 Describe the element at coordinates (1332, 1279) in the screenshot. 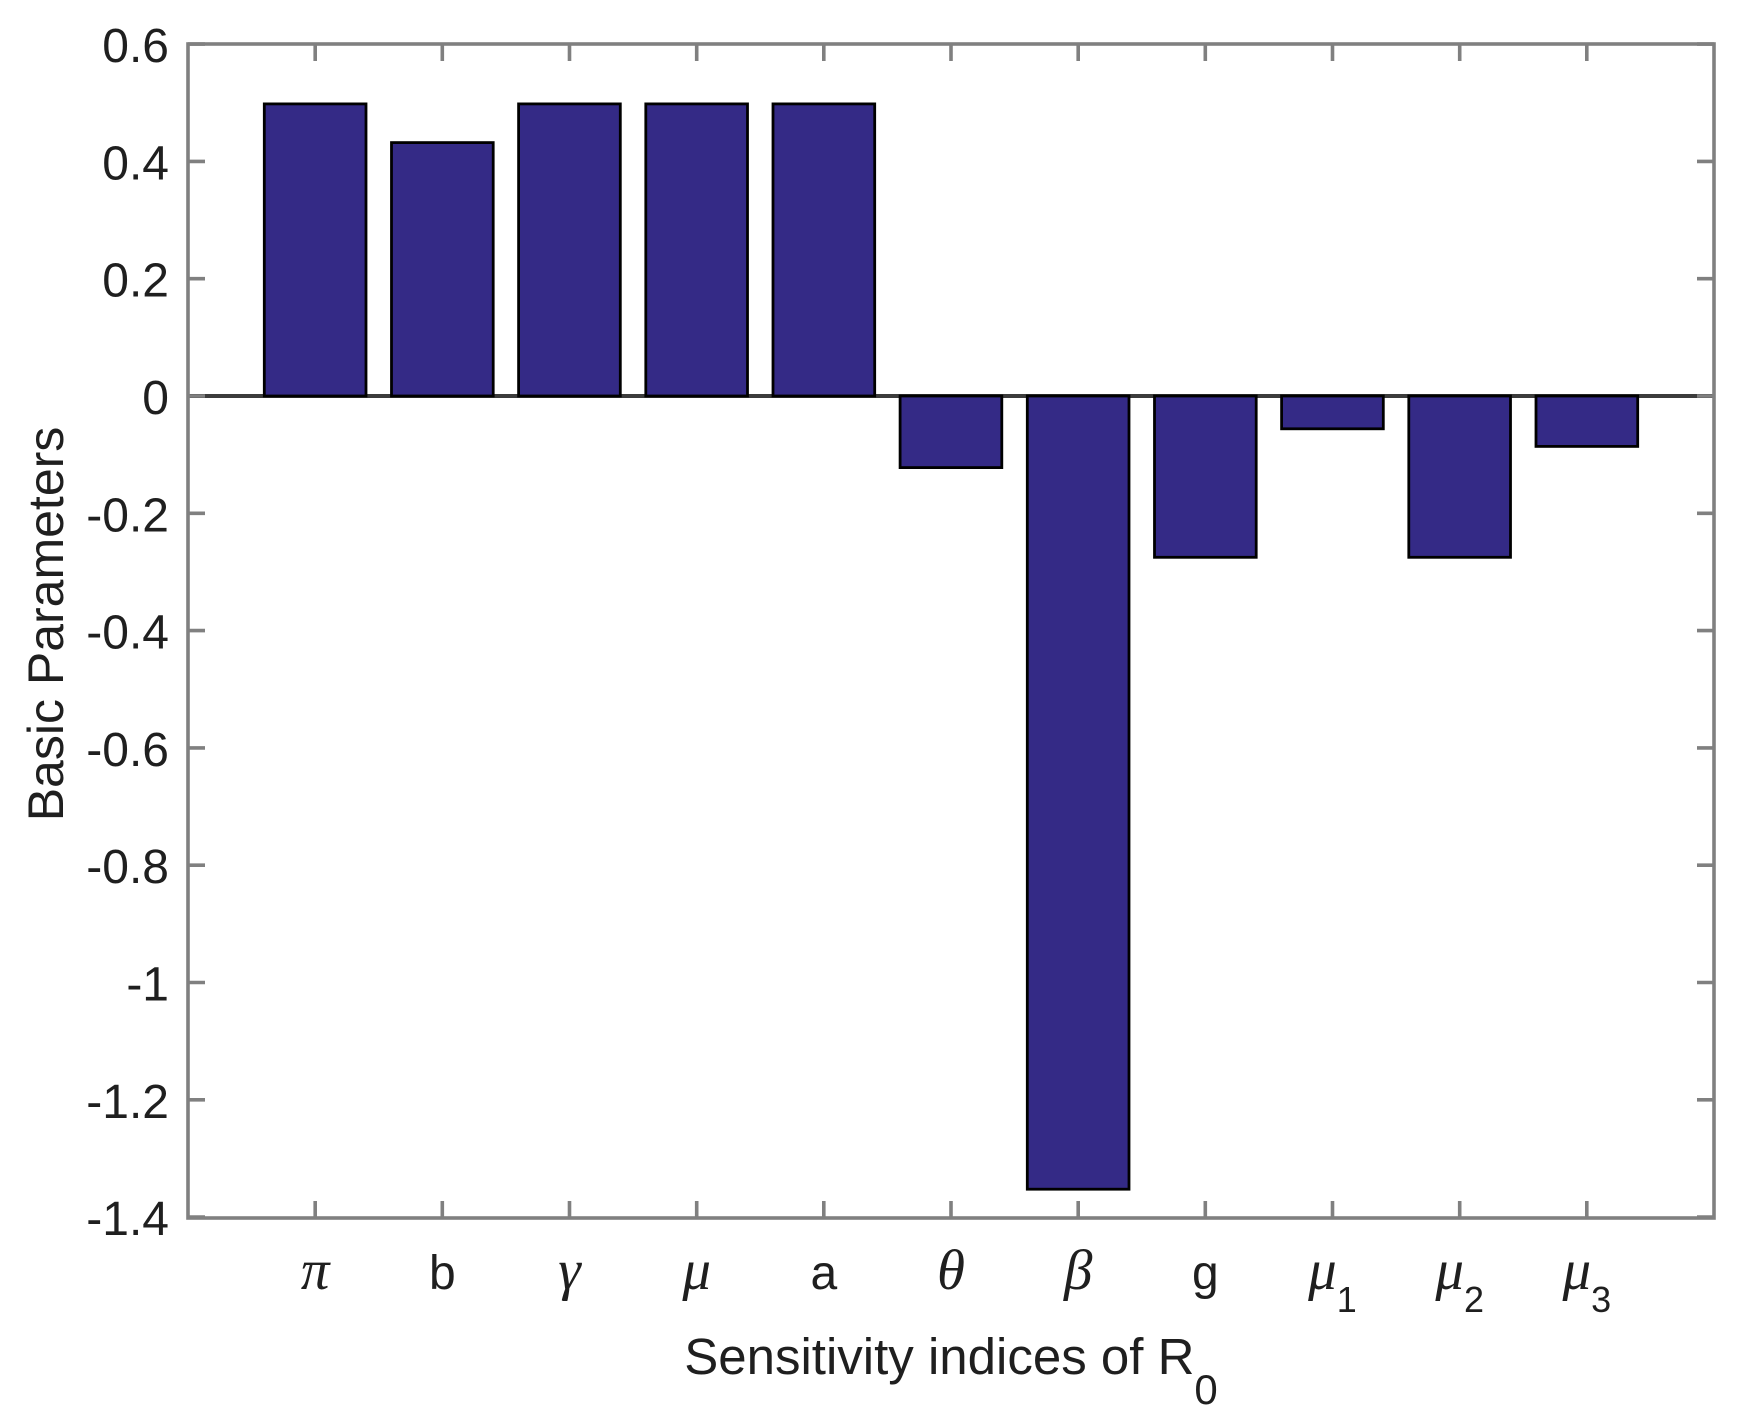

I see `svg-text: μ1` at that location.